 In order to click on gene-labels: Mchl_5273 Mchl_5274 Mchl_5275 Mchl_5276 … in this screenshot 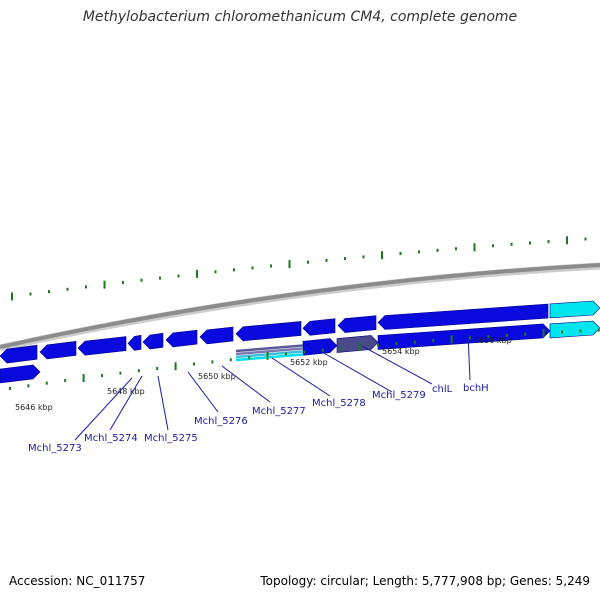, I will do `click(258, 418)`.